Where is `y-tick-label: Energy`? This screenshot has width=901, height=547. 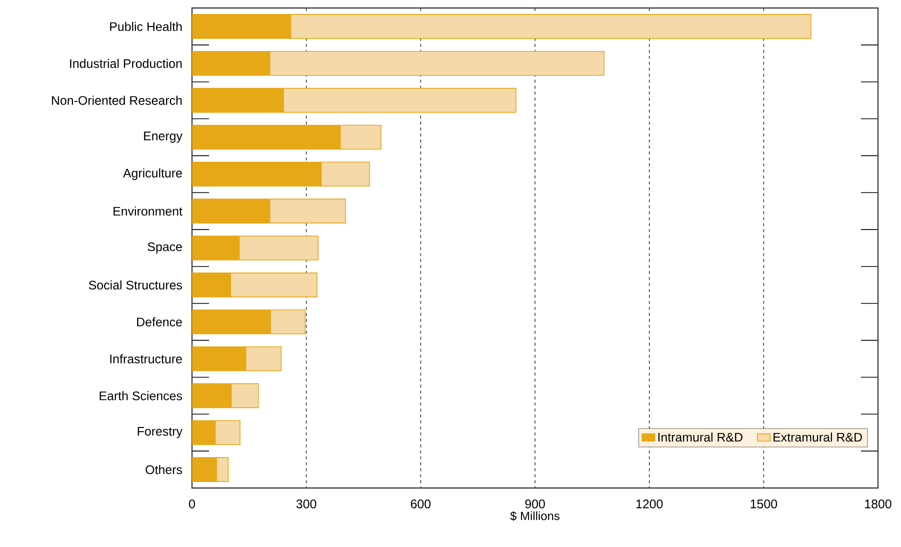
y-tick-label: Energy is located at coordinates (163, 137).